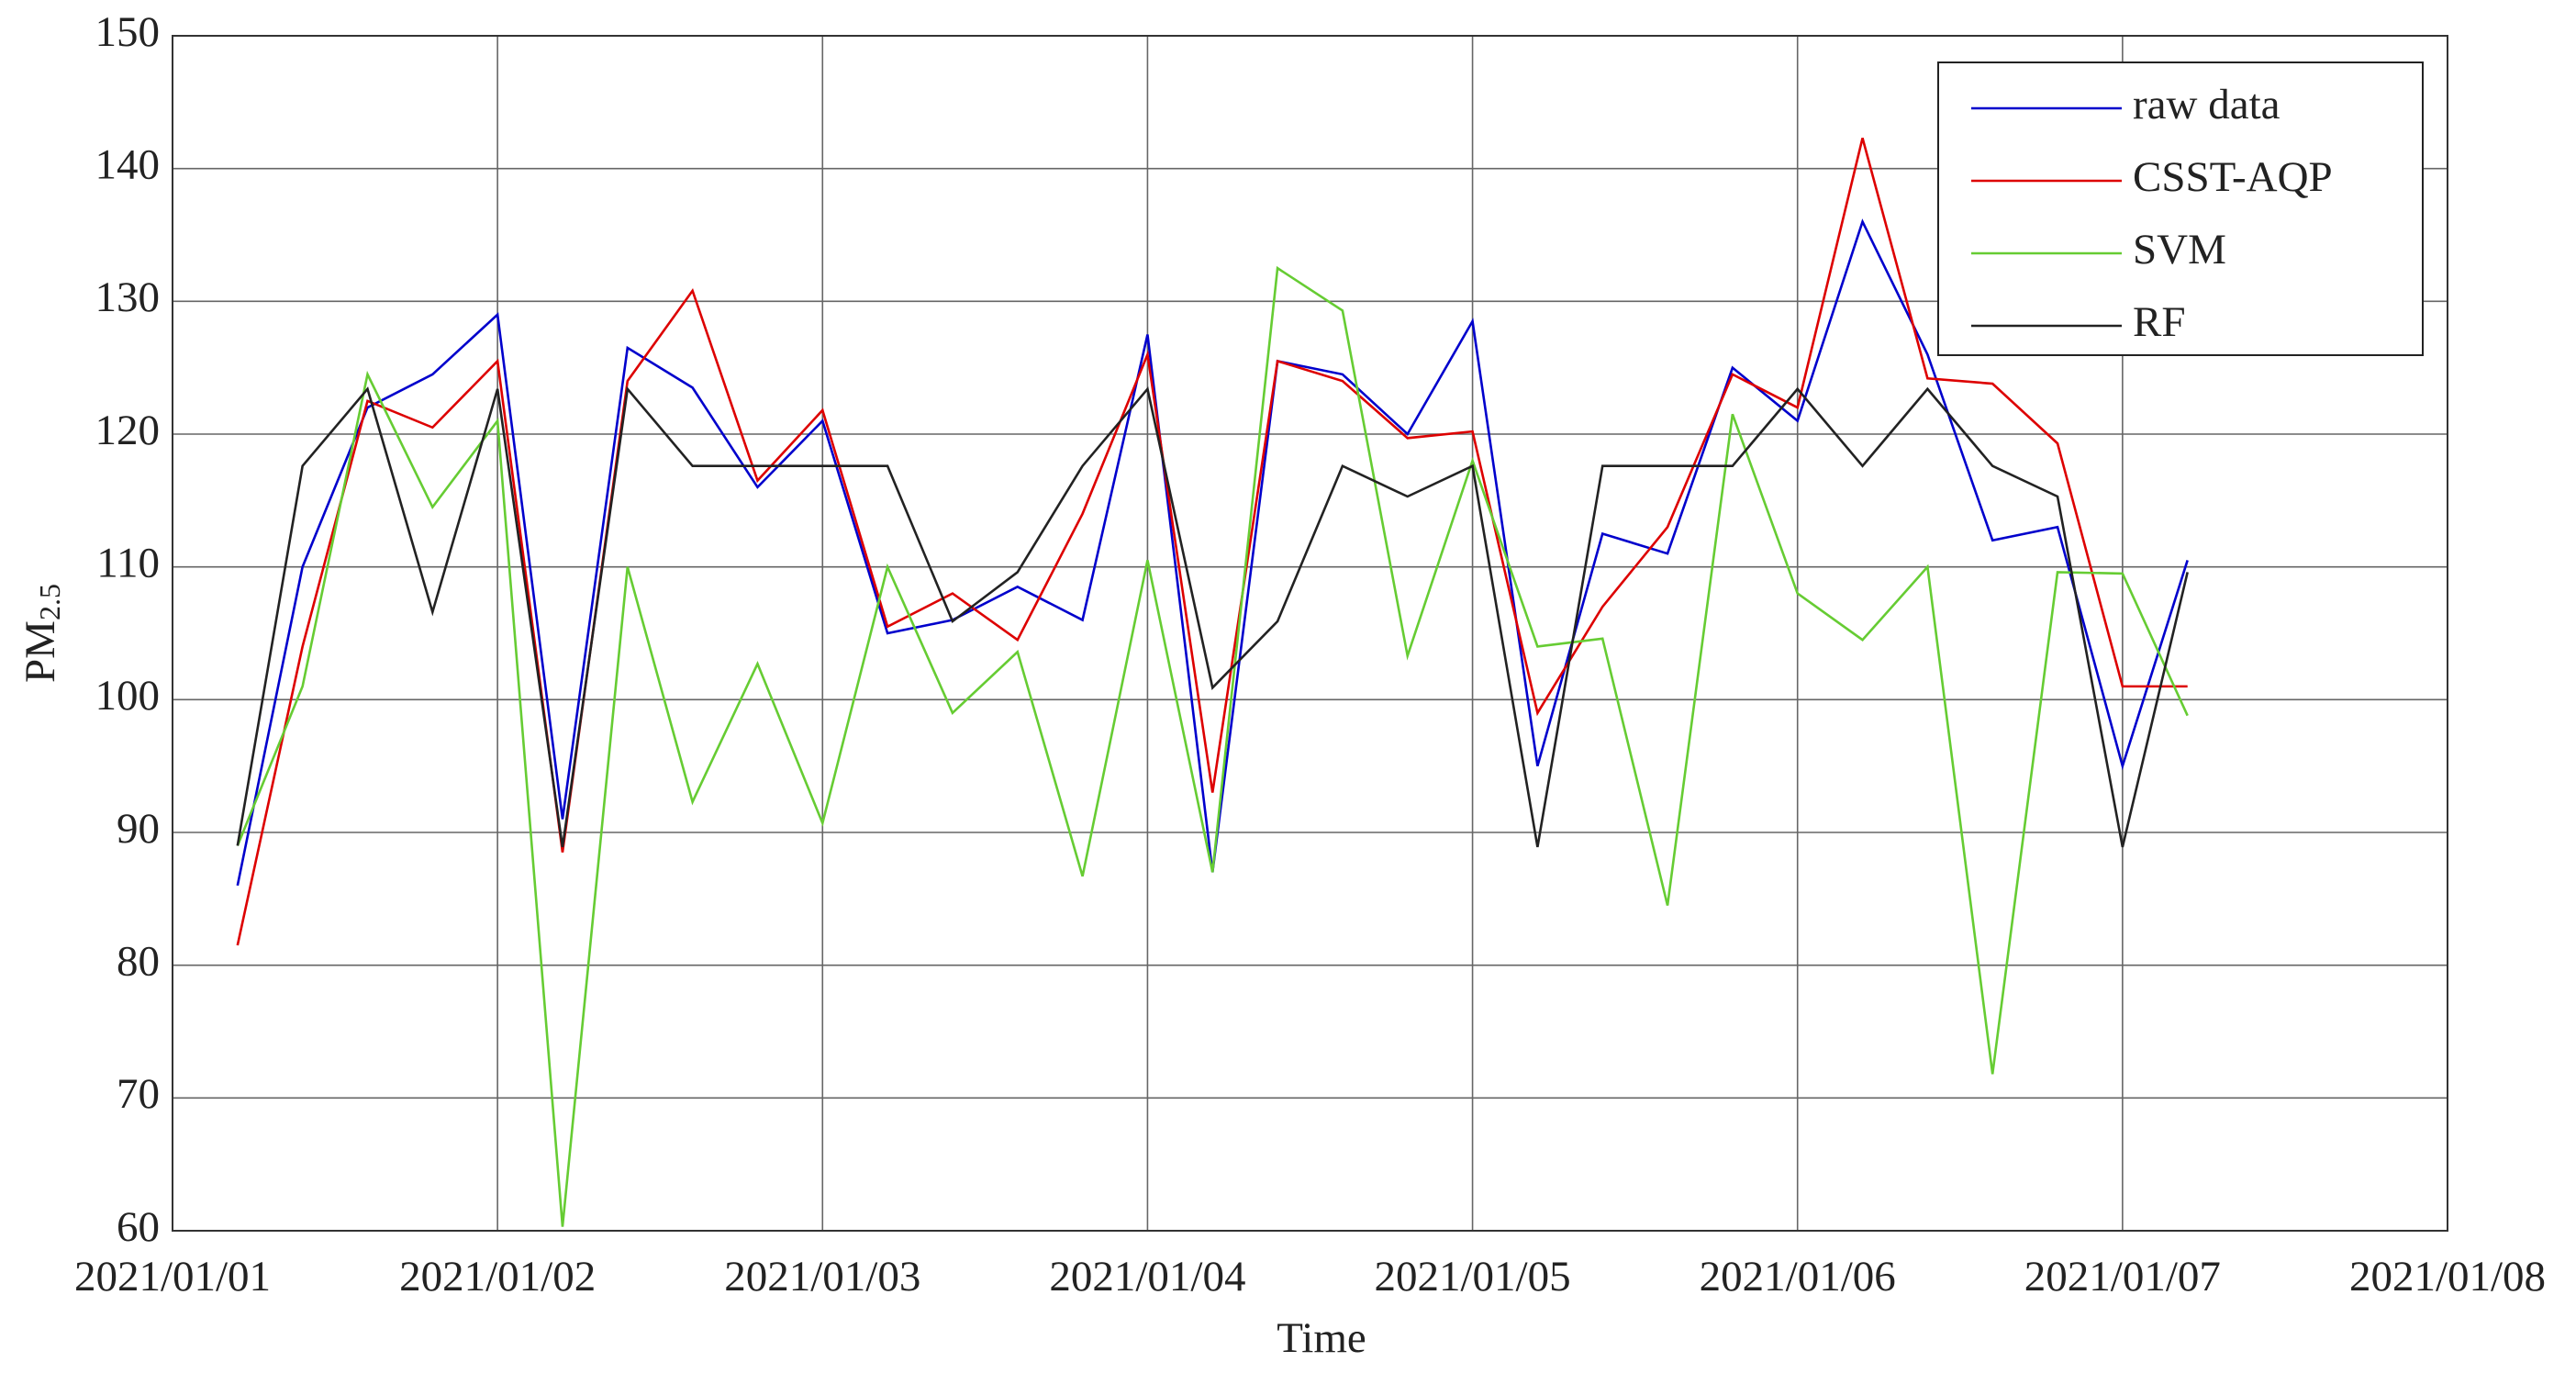 The height and width of the screenshot is (1373, 2576). I want to click on y-tick-label: 60, so click(138, 1227).